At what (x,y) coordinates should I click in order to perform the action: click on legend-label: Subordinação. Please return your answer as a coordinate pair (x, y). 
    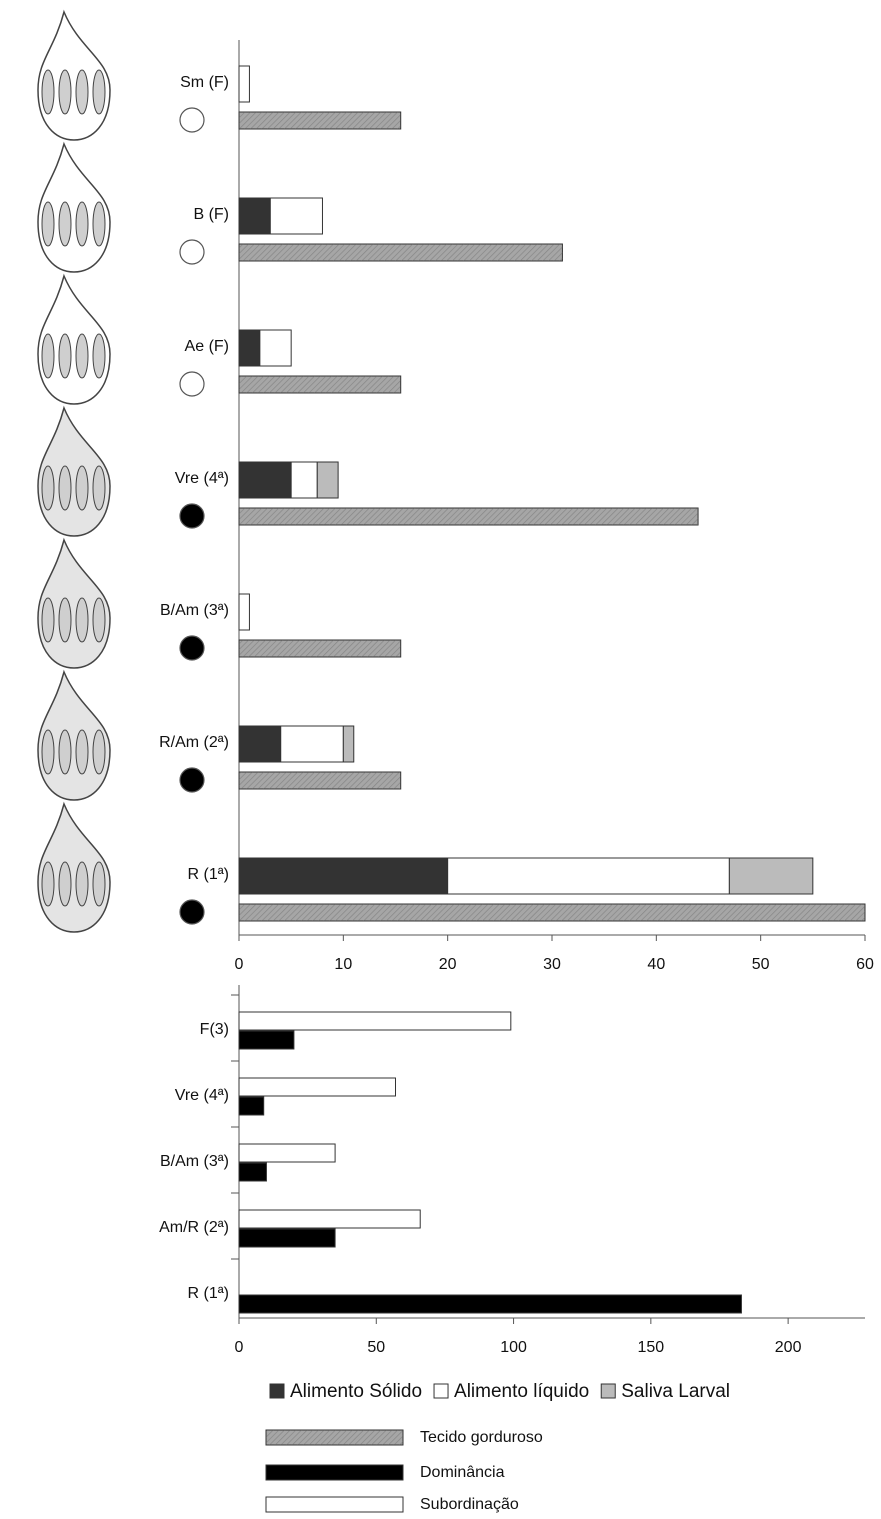
    Looking at the image, I should click on (469, 1504).